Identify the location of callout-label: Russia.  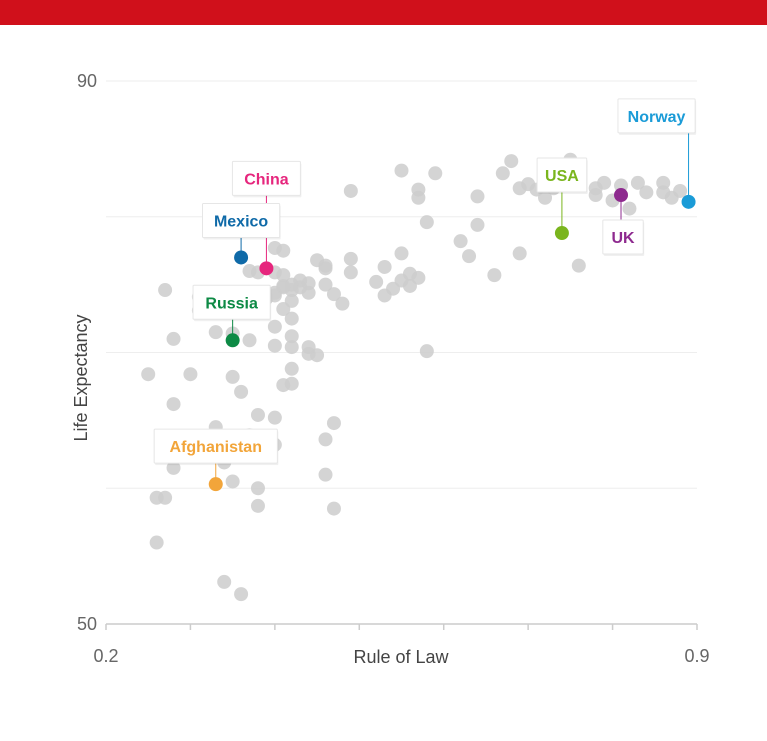
(231, 303).